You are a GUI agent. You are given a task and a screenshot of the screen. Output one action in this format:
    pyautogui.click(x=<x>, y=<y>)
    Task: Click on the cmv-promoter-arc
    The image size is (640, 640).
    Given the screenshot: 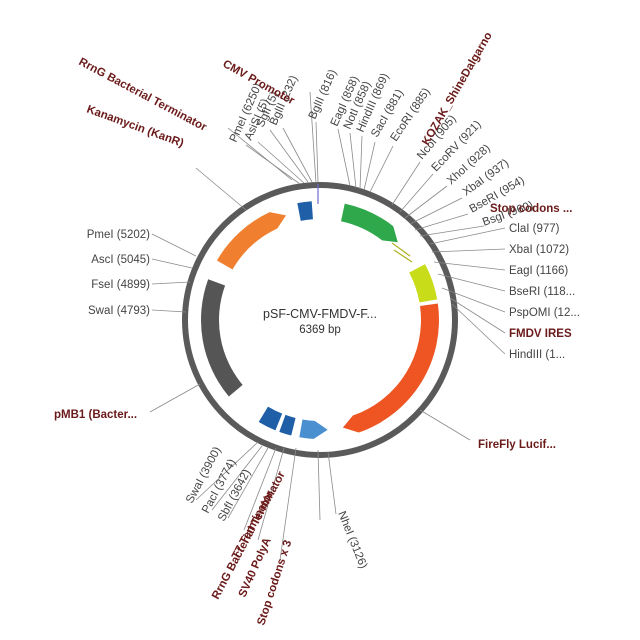 What is the action you would take?
    pyautogui.click(x=369, y=223)
    